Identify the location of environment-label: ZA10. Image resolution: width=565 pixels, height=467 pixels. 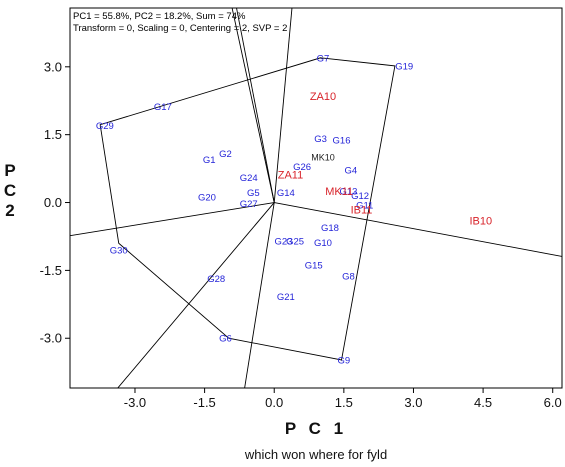
(323, 97).